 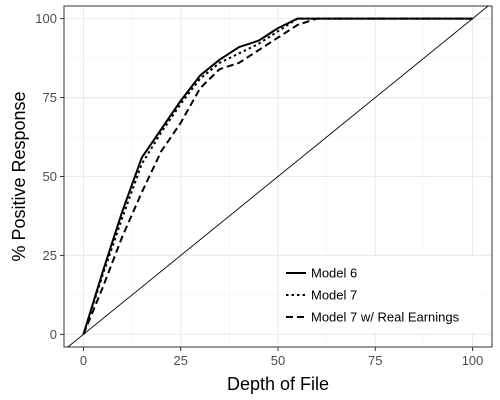 I want to click on legend-label-3: Model 7 w/ Real Earnings, so click(x=385, y=317).